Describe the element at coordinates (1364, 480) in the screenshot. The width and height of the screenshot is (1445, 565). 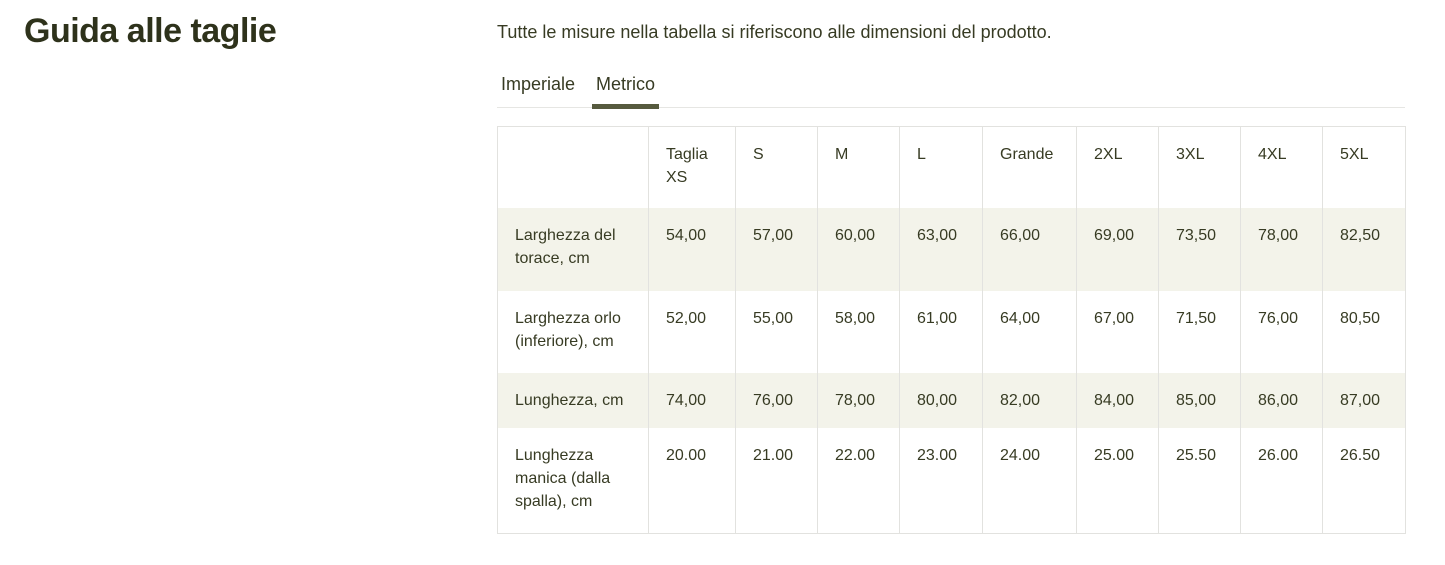
I see `value-cell: 26.50` at that location.